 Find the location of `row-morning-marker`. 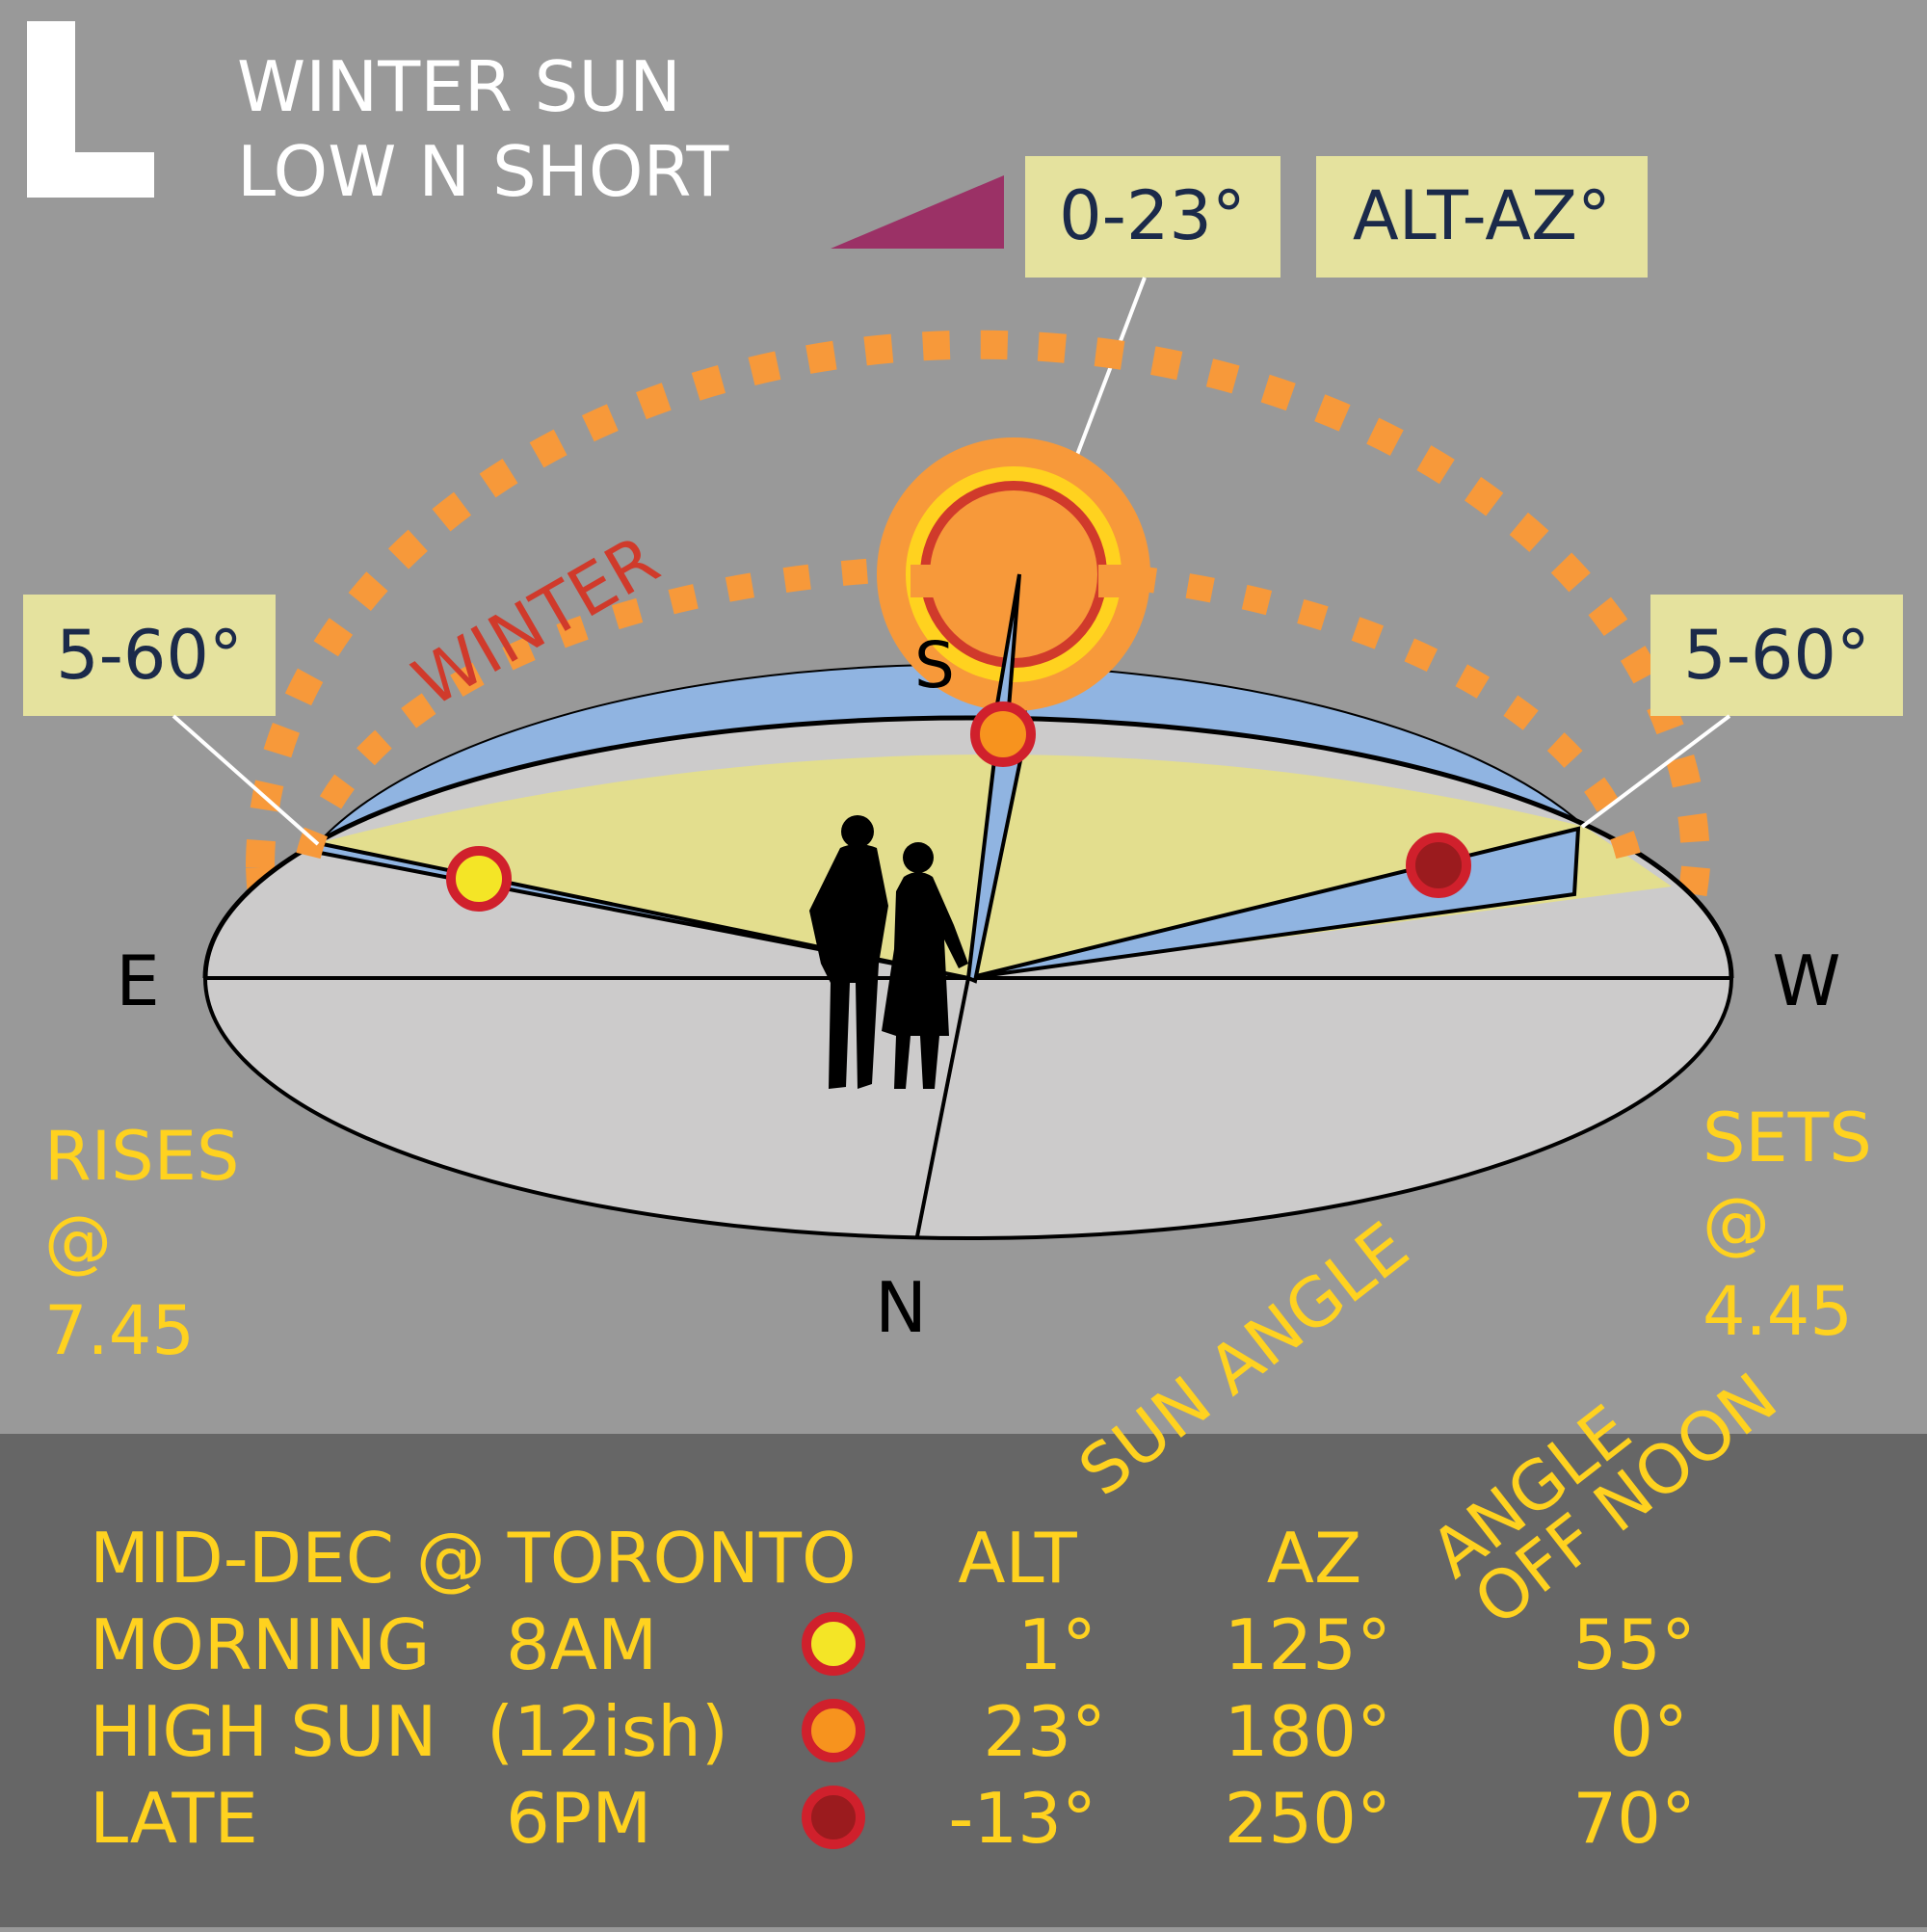

row-morning-marker is located at coordinates (833, 1644).